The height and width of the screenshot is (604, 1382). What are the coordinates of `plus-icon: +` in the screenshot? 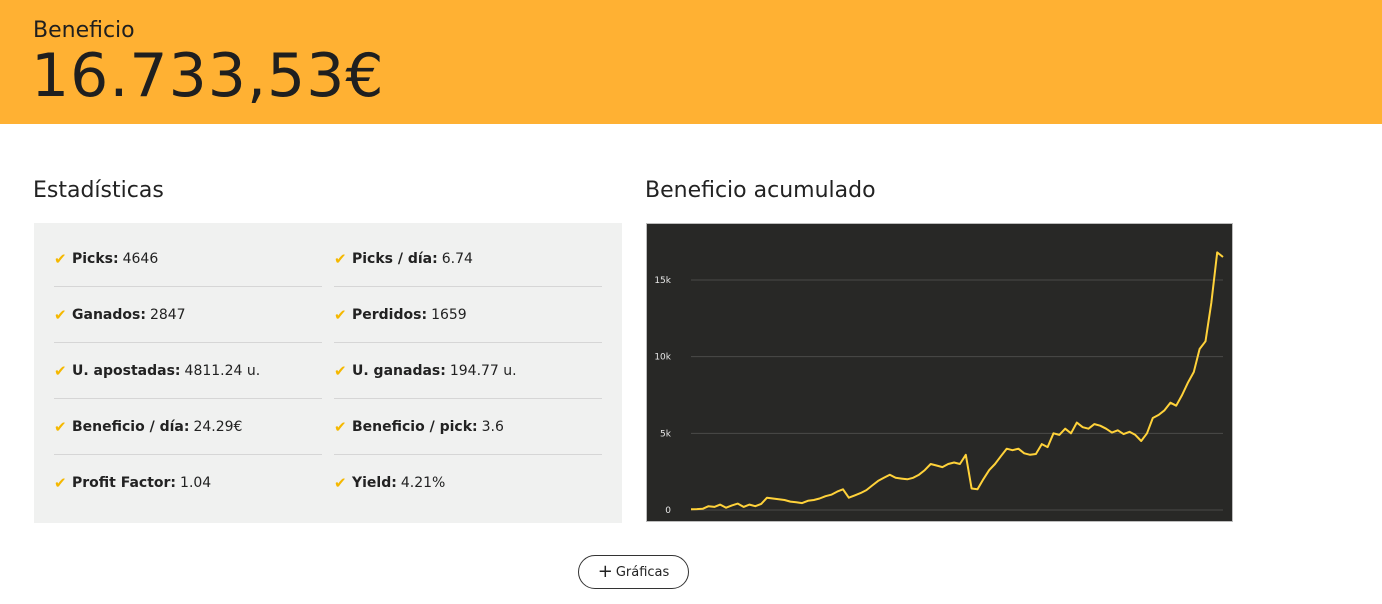 It's located at (605, 571).